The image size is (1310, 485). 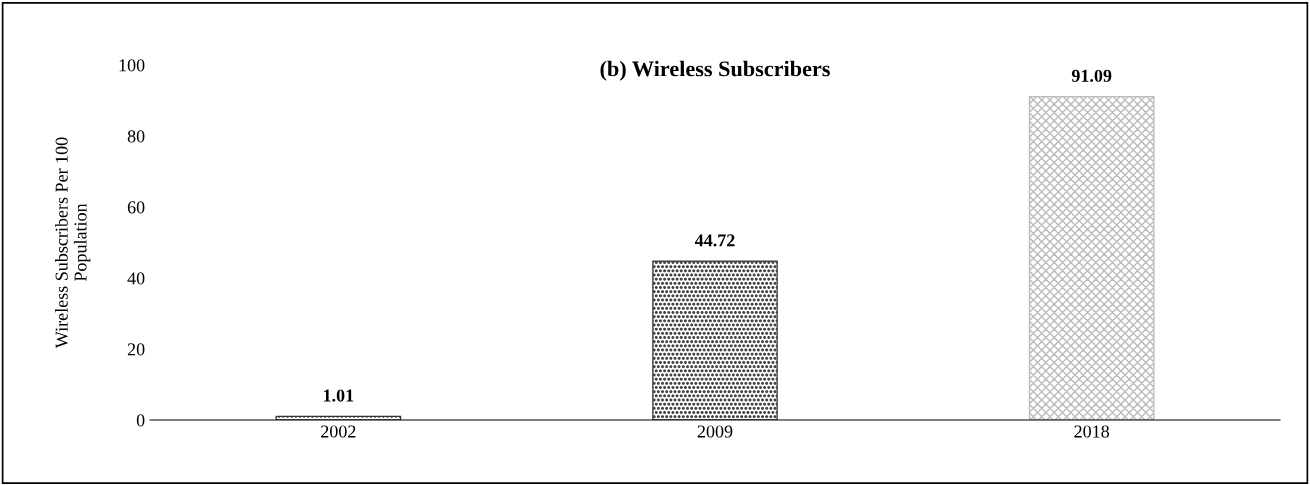 What do you see at coordinates (136, 136) in the screenshot?
I see `y-tick-label: 80` at bounding box center [136, 136].